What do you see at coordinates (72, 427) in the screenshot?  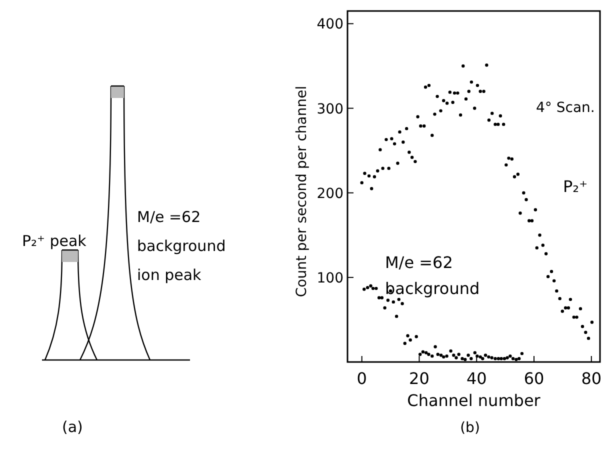 I see `text: (a)` at bounding box center [72, 427].